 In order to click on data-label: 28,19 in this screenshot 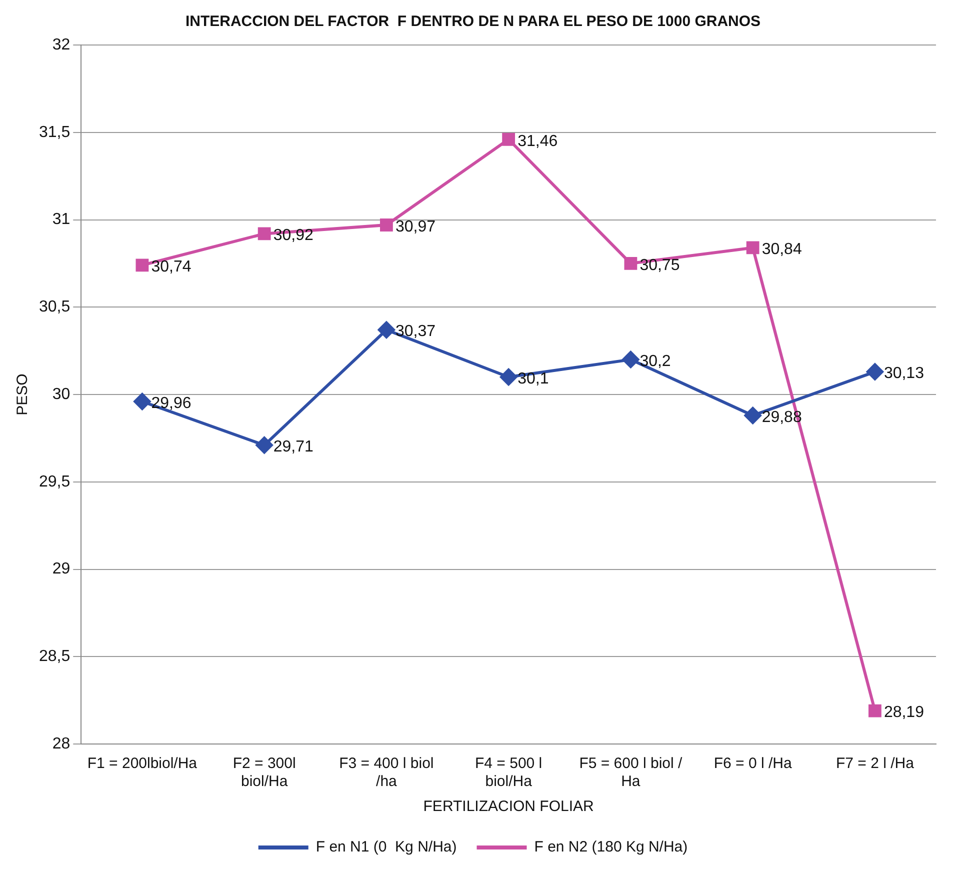, I will do `click(904, 713)`.